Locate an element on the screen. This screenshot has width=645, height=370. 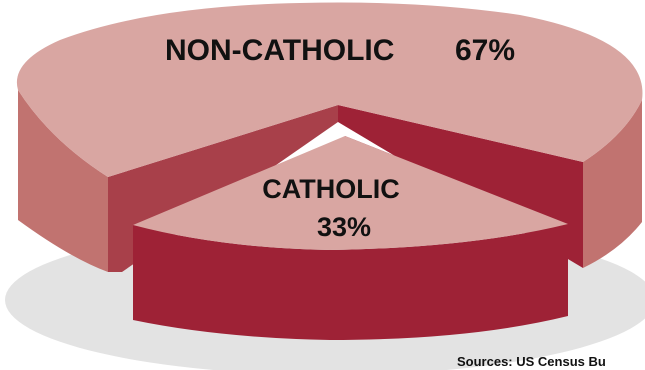
pie-label-non-catholic: NON-CATHOLIC is located at coordinates (279, 50).